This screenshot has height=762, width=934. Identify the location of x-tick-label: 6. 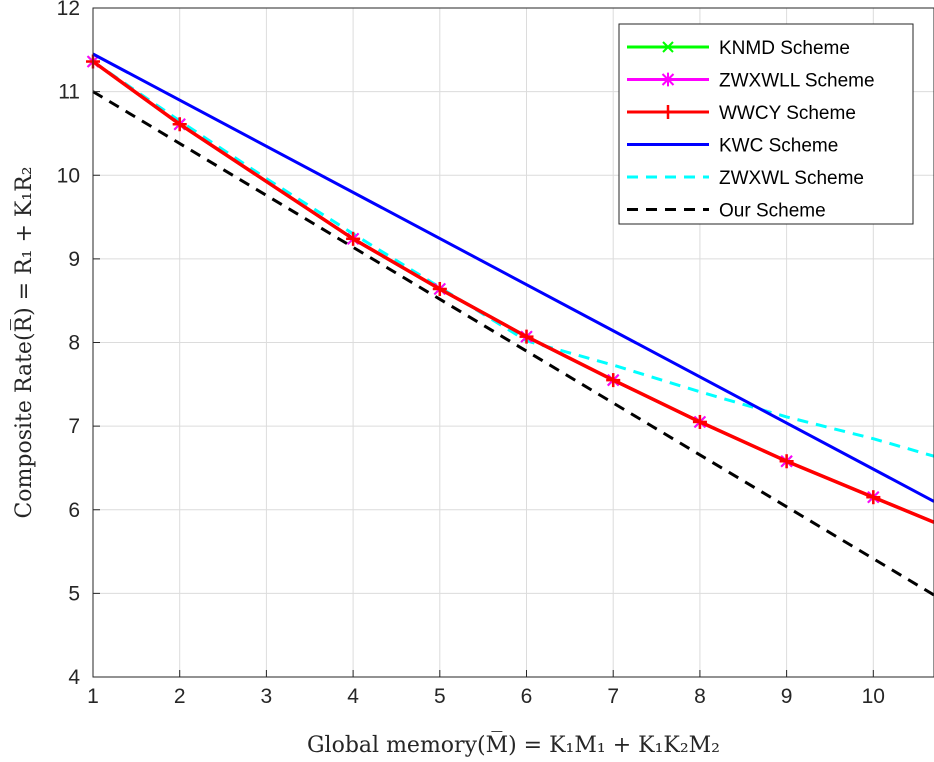
(527, 696).